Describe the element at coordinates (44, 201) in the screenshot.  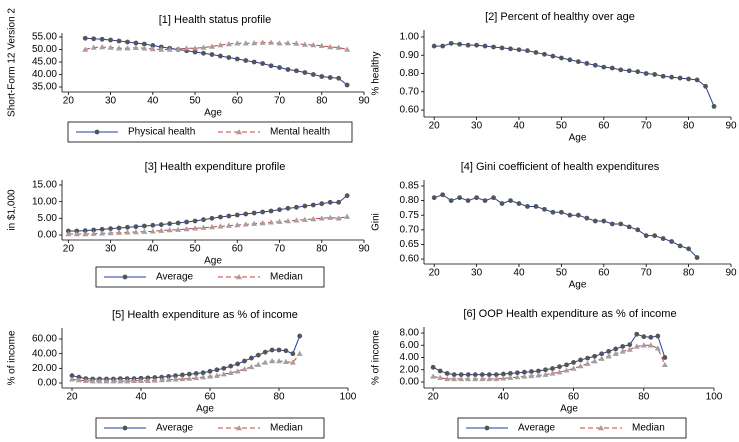
I see `y-tick-label: 10.00` at that location.